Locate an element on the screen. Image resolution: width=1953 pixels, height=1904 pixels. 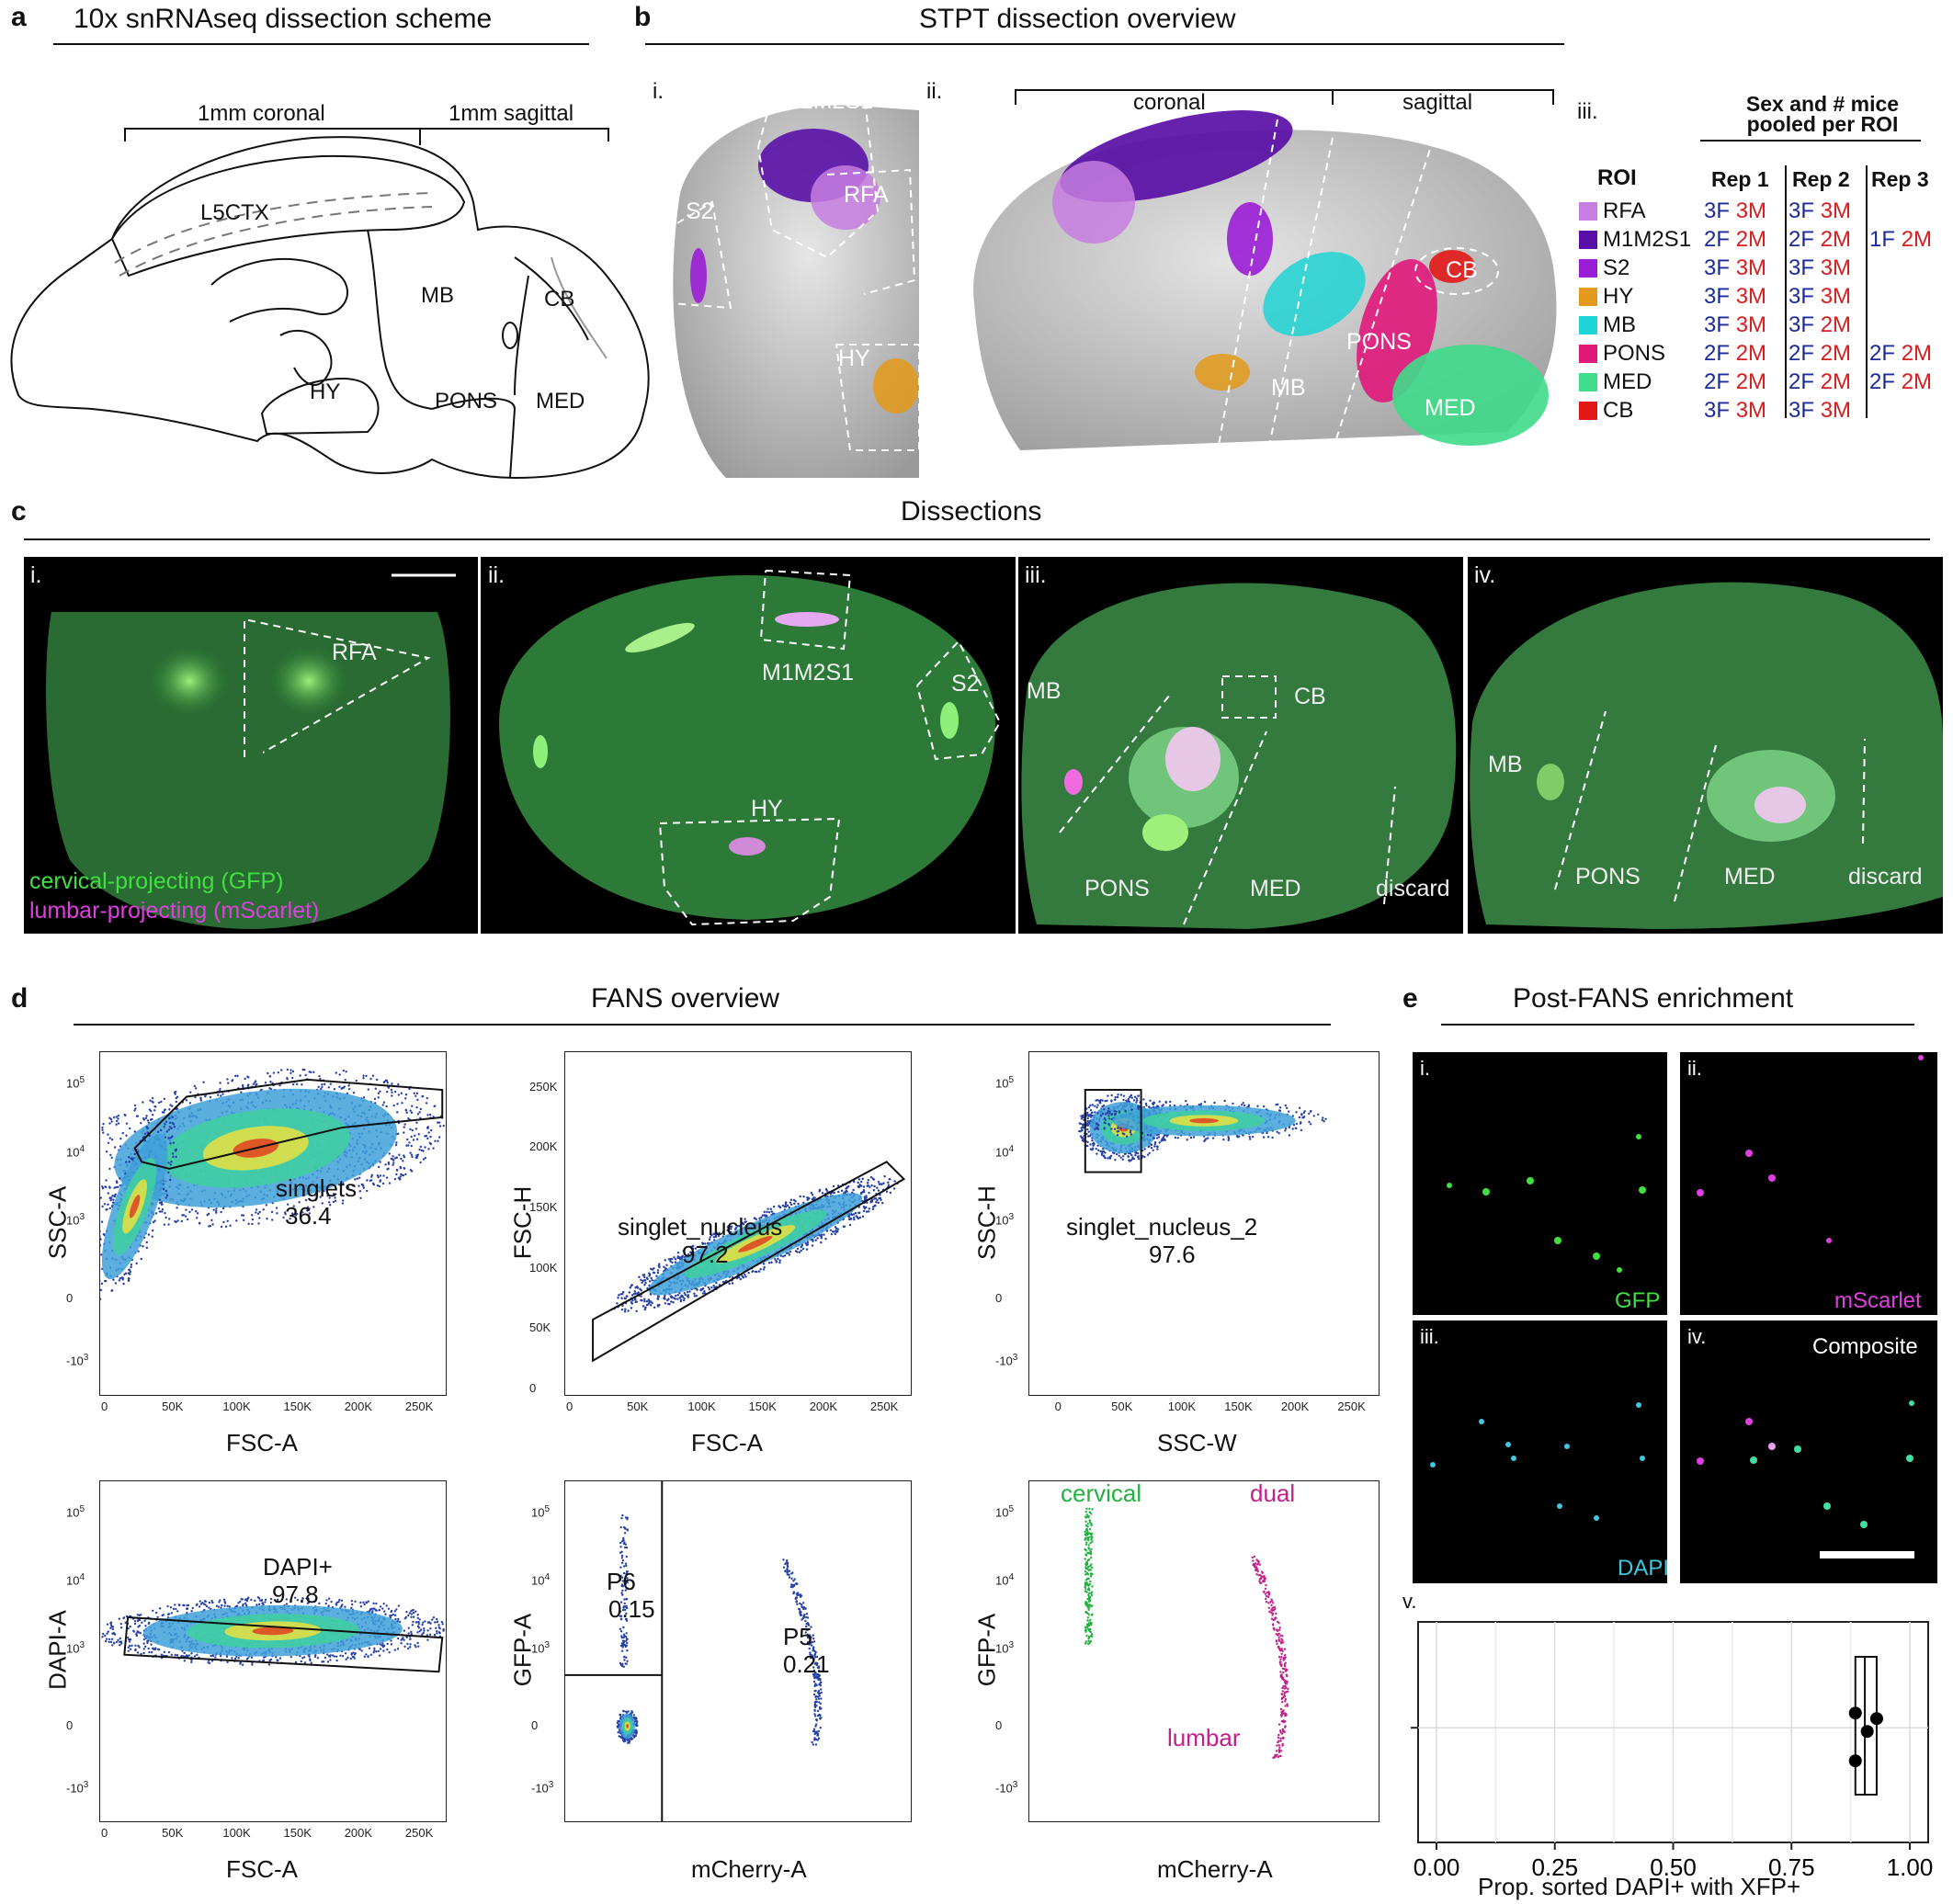
panel-d-title: FANS overview is located at coordinates (685, 998).